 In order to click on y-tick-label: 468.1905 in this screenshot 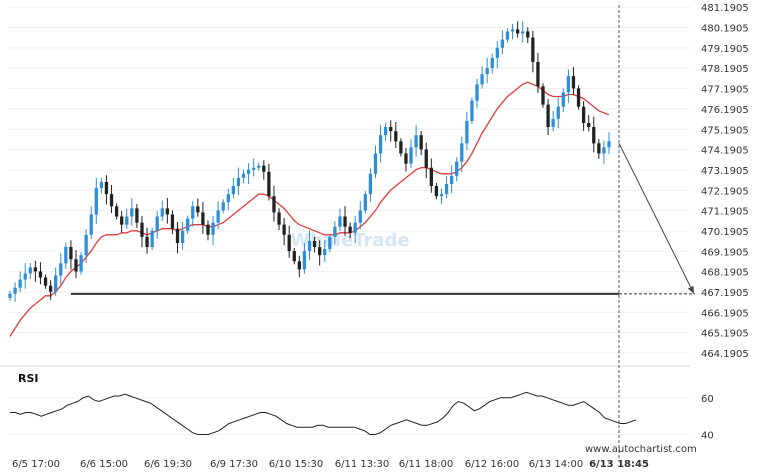, I will do `click(725, 273)`.